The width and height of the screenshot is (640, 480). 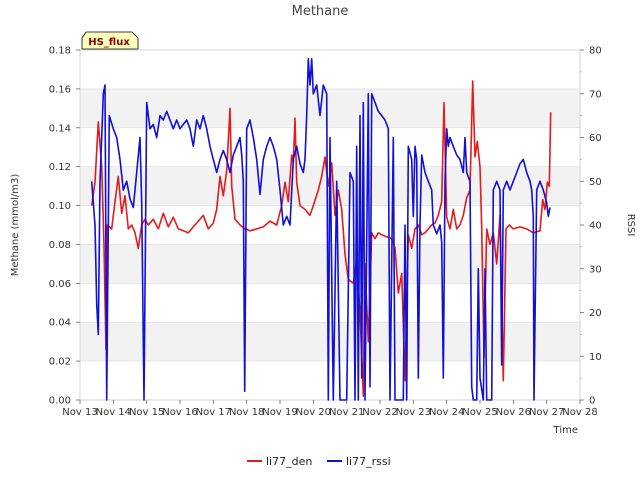 What do you see at coordinates (546, 412) in the screenshot?
I see `x-tick-label: Nov 27` at bounding box center [546, 412].